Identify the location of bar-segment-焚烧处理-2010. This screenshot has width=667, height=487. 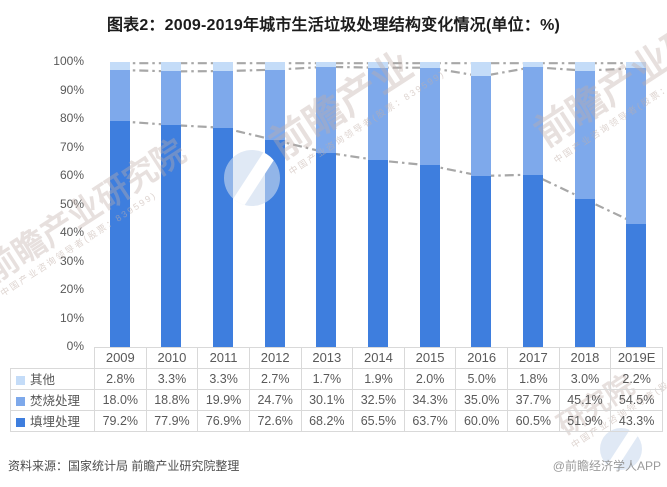
(171, 98).